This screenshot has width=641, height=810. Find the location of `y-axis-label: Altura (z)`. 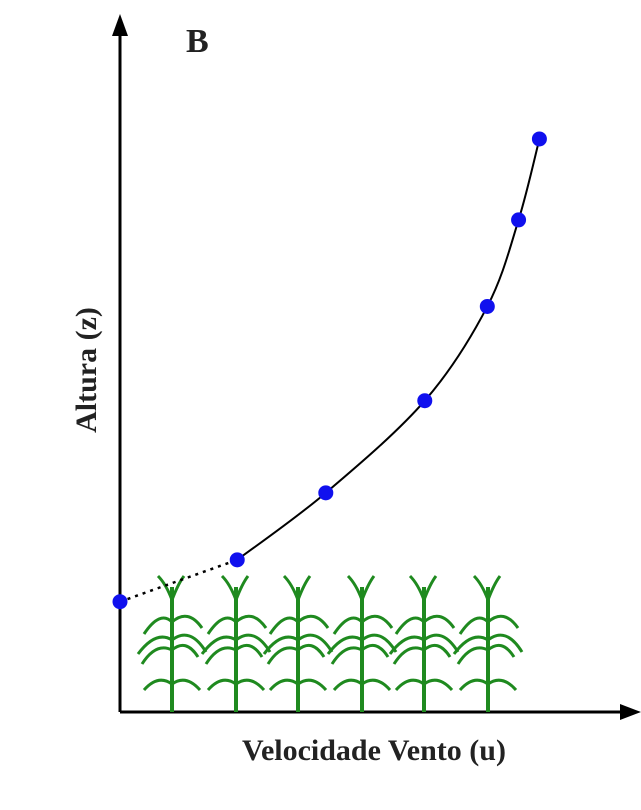

y-axis-label: Altura (z) is located at coordinates (86, 370).